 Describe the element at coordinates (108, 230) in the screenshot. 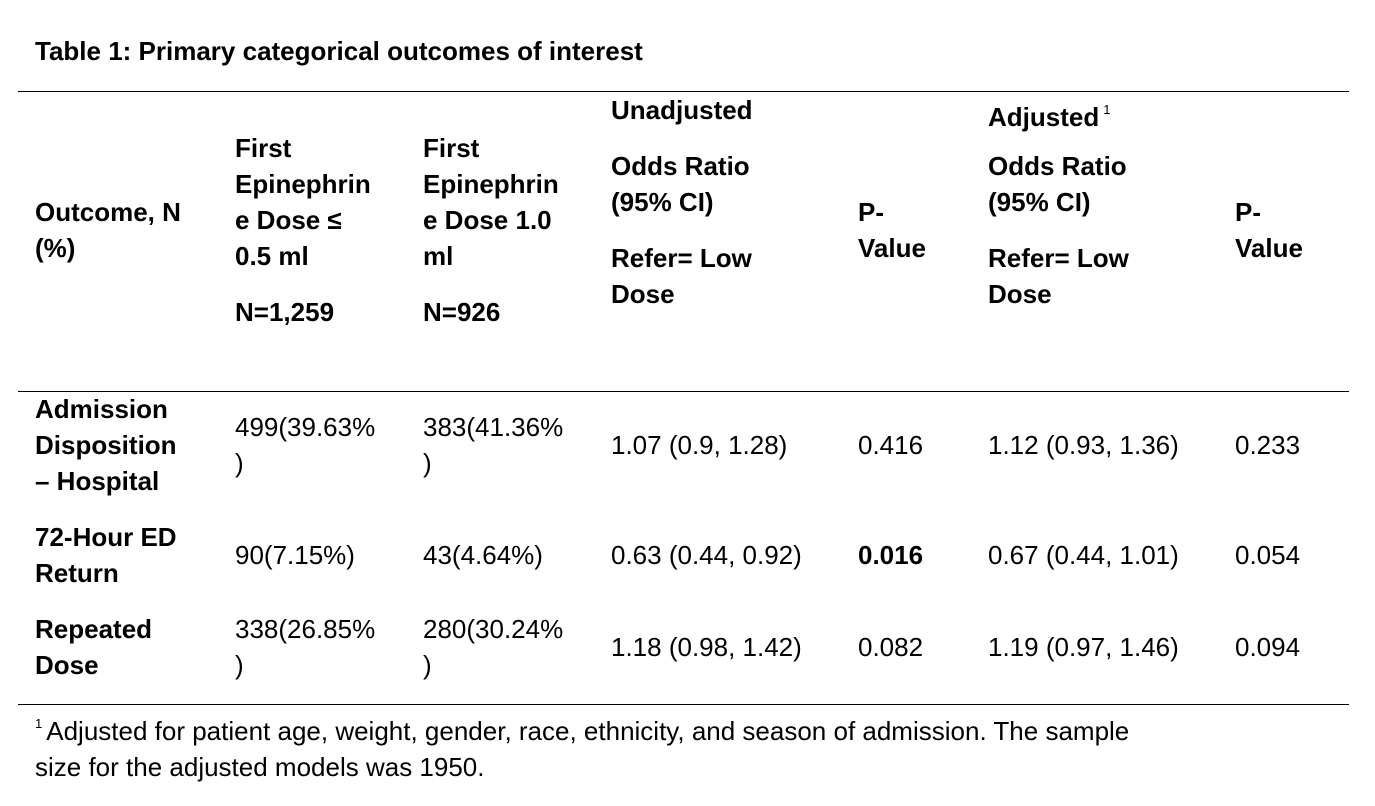

I see `header-outcome: Outcome, N (%)` at that location.